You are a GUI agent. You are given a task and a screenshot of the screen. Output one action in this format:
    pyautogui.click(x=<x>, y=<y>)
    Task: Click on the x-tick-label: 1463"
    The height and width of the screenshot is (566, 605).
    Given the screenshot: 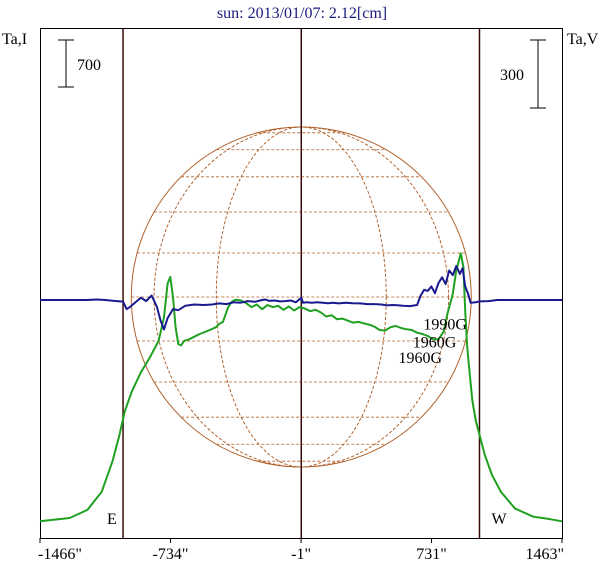 What is the action you would take?
    pyautogui.click(x=544, y=554)
    